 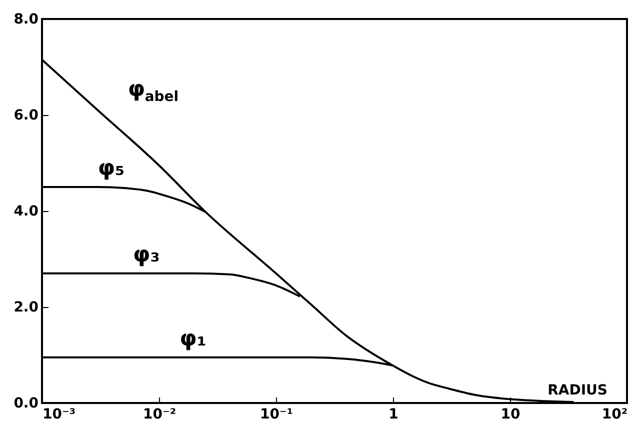 What do you see at coordinates (615, 414) in the screenshot?
I see `x-tick-label: 10²` at bounding box center [615, 414].